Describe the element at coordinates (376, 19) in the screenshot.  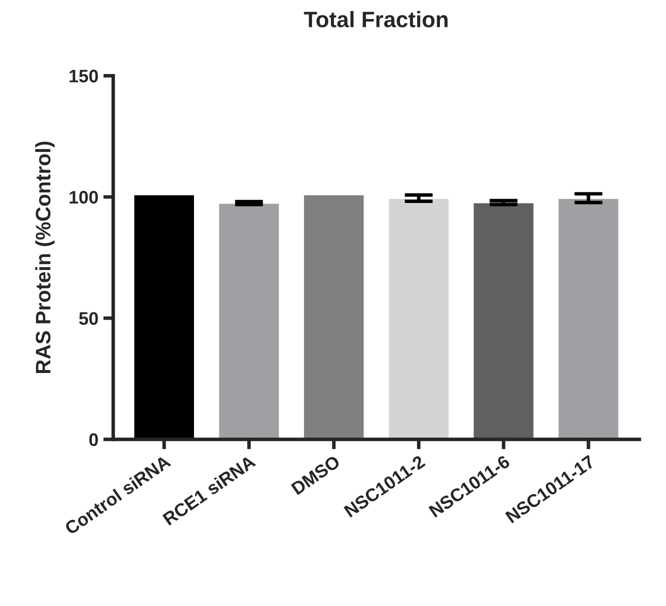
I see `chart-title: Total Fraction` at that location.